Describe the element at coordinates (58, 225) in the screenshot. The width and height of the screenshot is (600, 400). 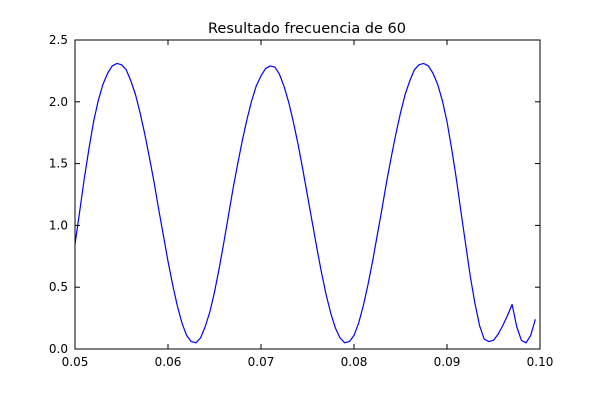
I see `y-tick-label: 1.0` at that location.